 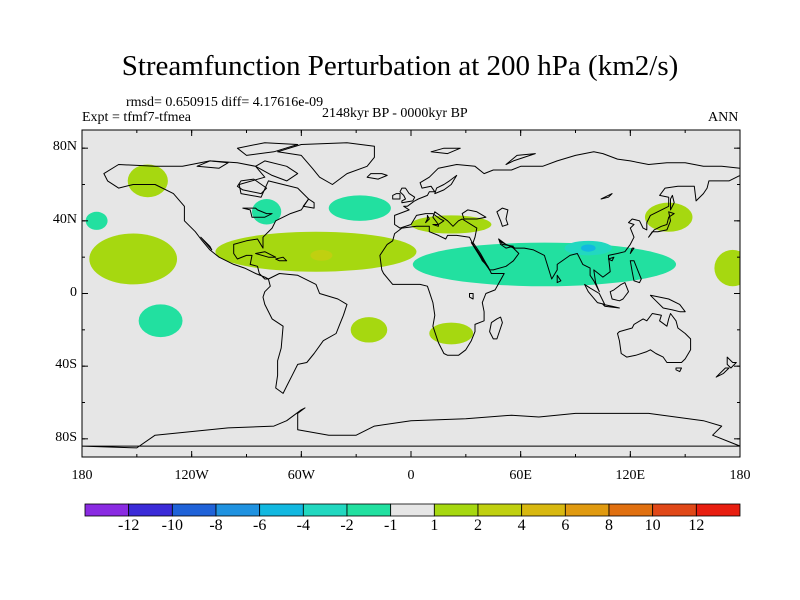 I want to click on colorbar-label: -4, so click(x=303, y=525).